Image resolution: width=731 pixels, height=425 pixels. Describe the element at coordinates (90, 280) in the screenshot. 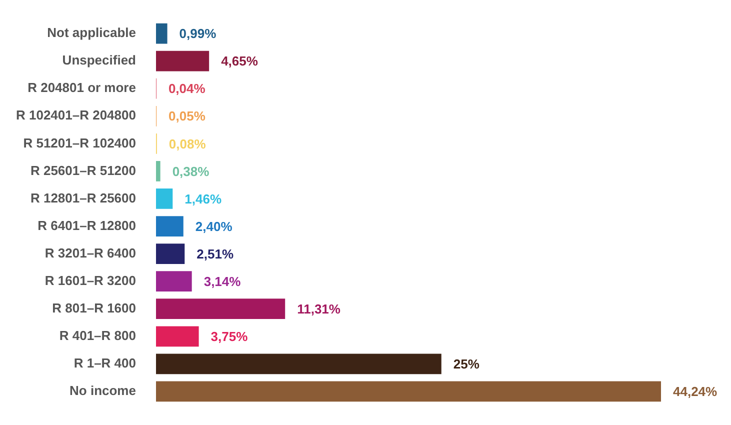

I see `y-tick-label: R 1601–R 3200` at that location.